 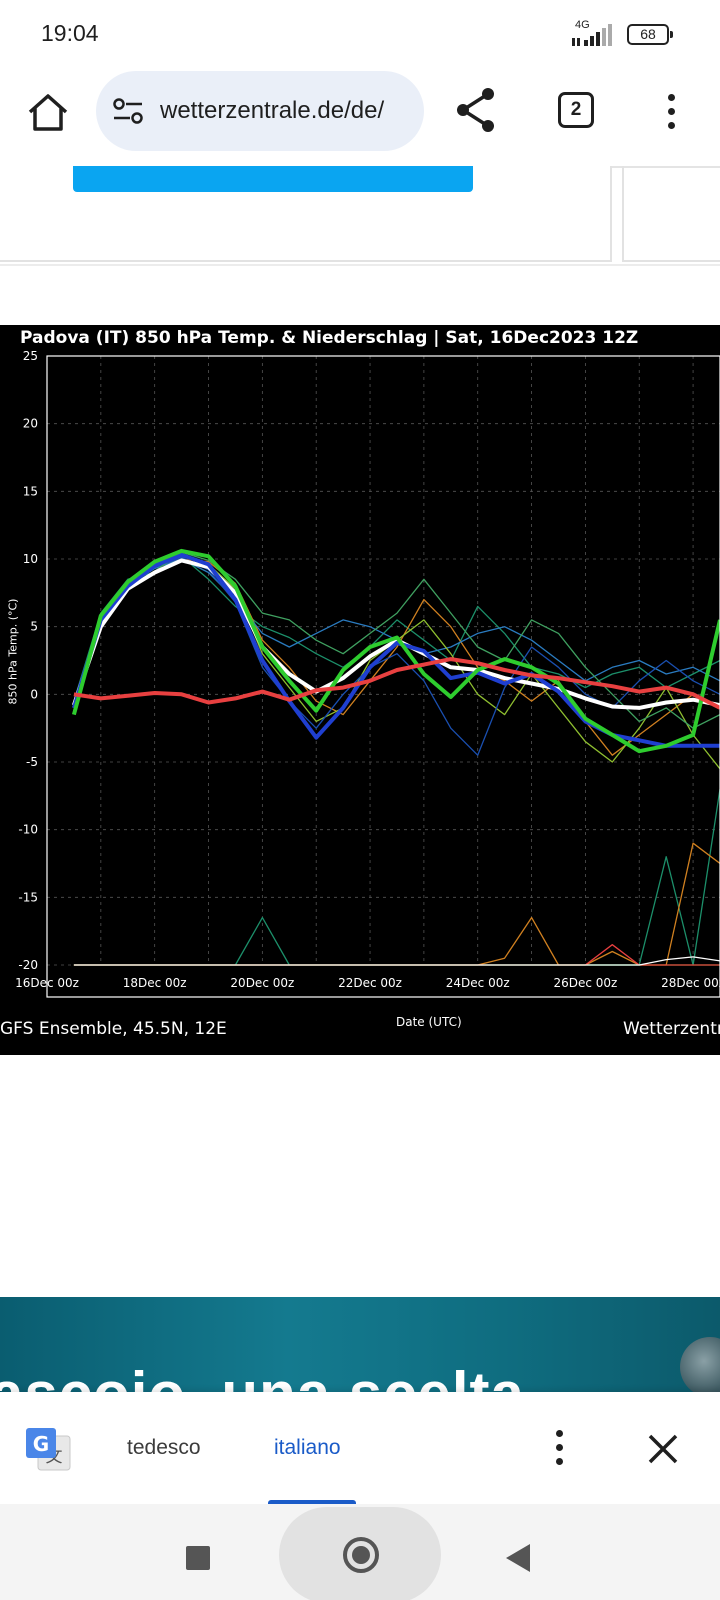 What do you see at coordinates (273, 179) in the screenshot?
I see `blue-button-strip` at bounding box center [273, 179].